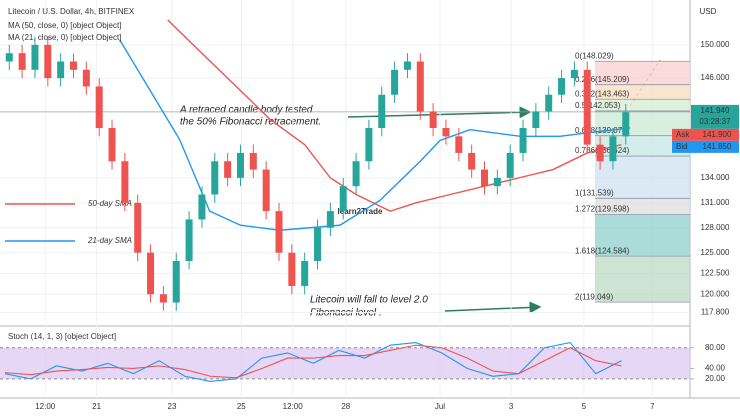 Image resolution: width=740 pixels, height=416 pixels. Describe the element at coordinates (64, 25) in the screenshot. I see `legend-entry: MA (50, close, 0) [object Object]` at that location.